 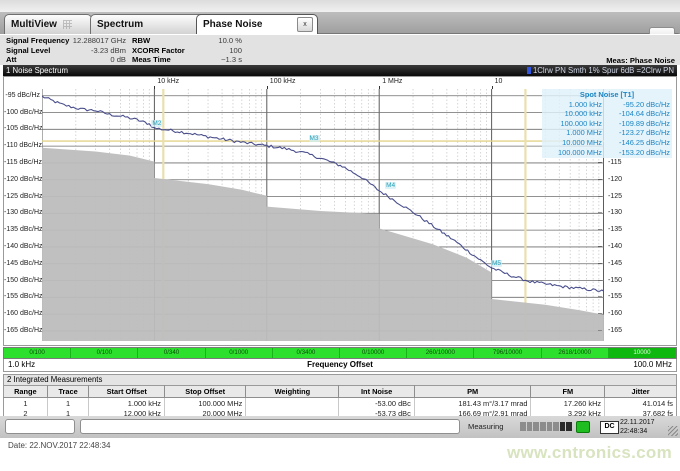 What do you see at coordinates (575, 353) in the screenshot?
I see `sweep-segment: 2618/10000` at bounding box center [575, 353].